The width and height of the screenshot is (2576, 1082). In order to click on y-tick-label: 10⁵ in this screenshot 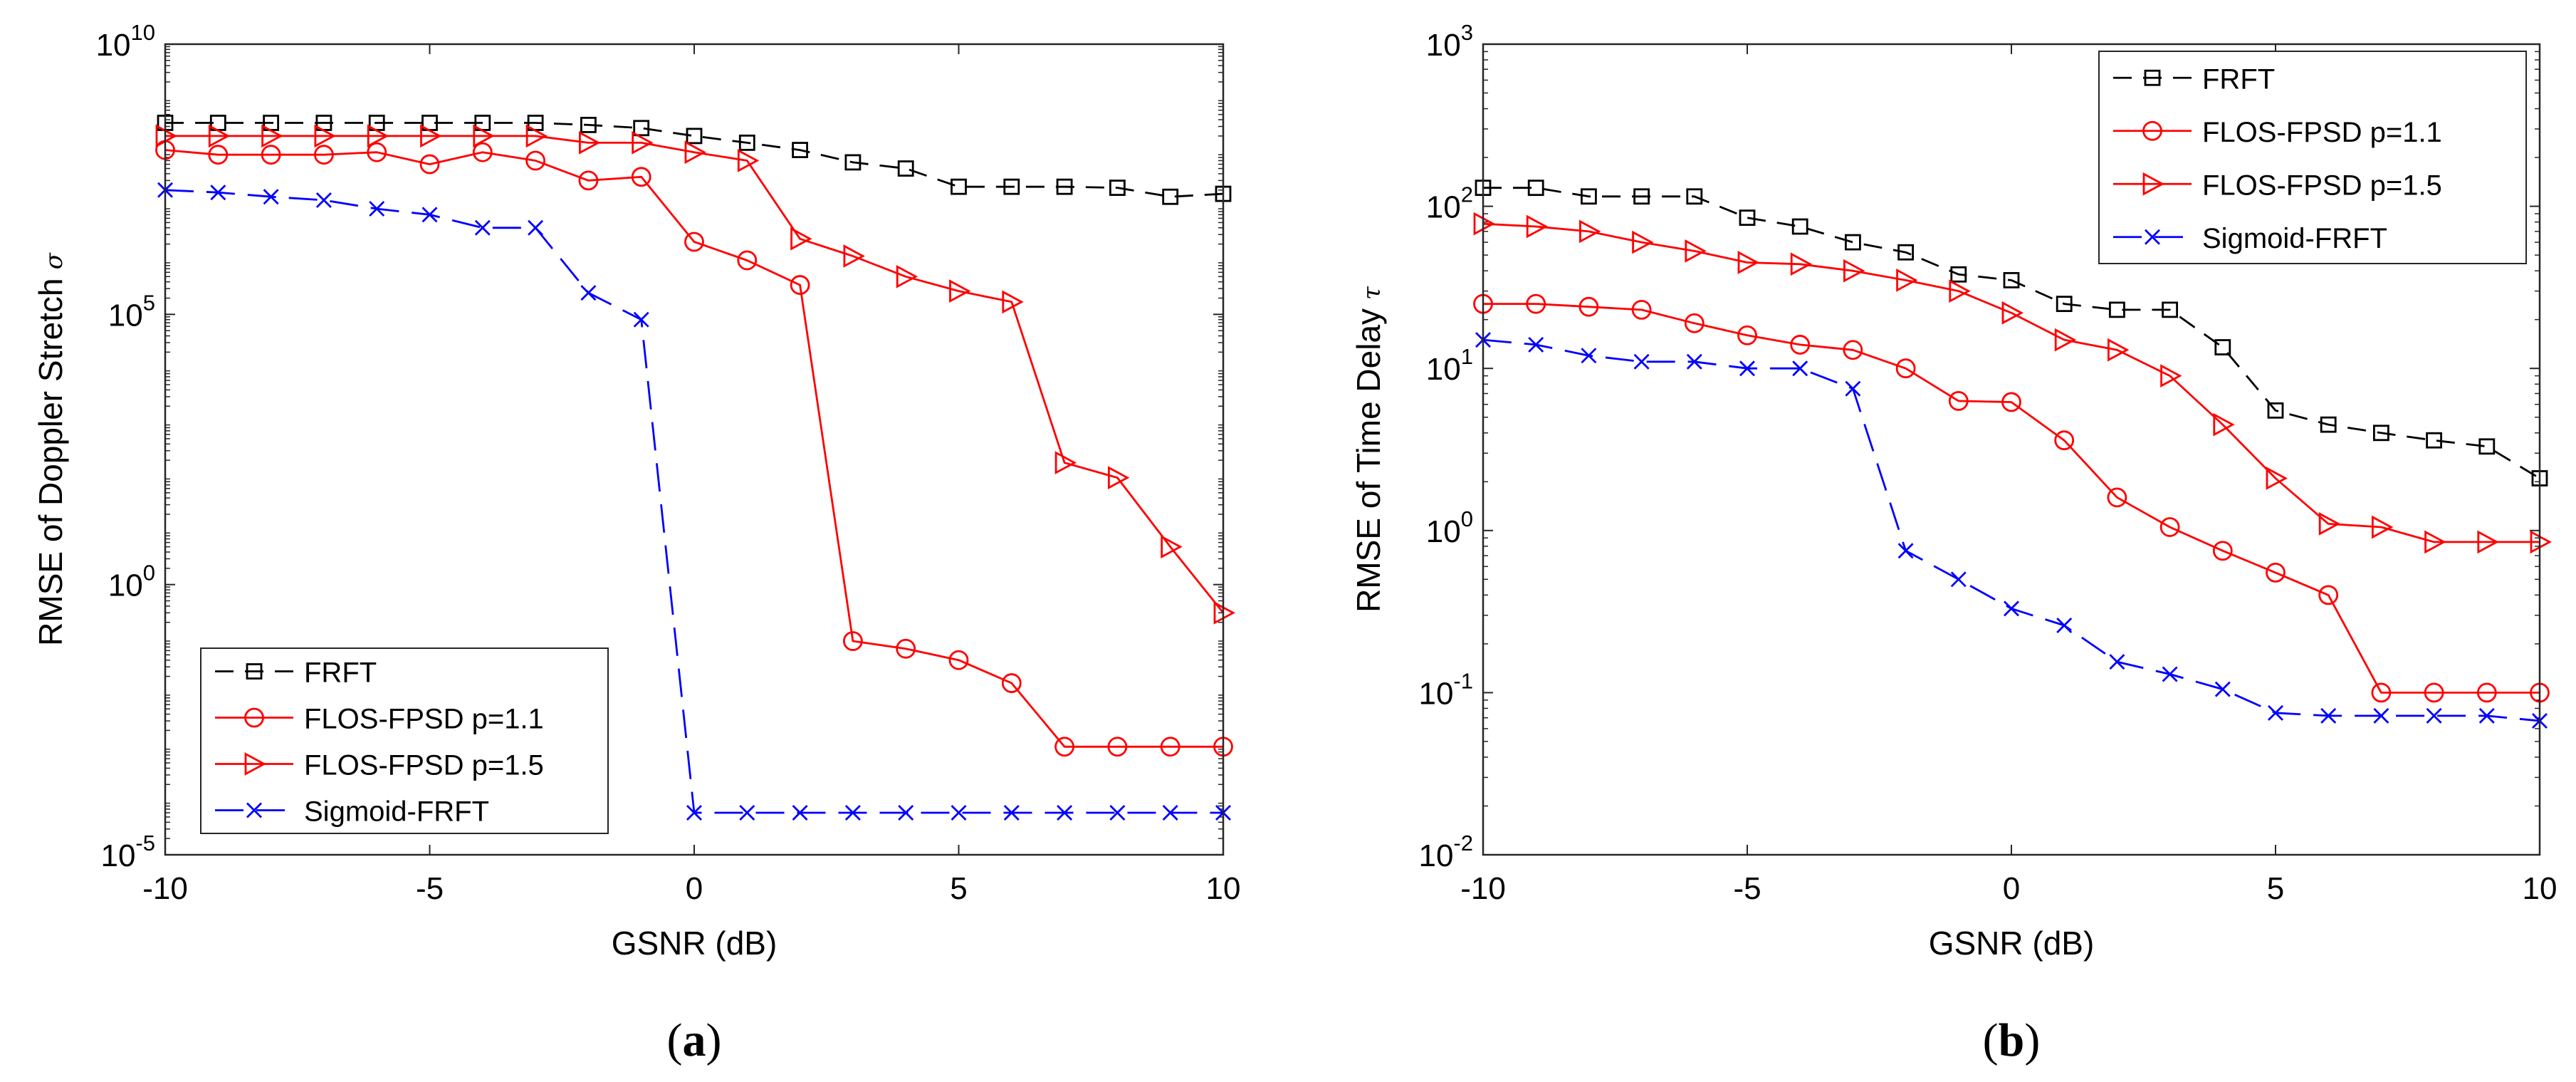, I will do `click(131, 311)`.